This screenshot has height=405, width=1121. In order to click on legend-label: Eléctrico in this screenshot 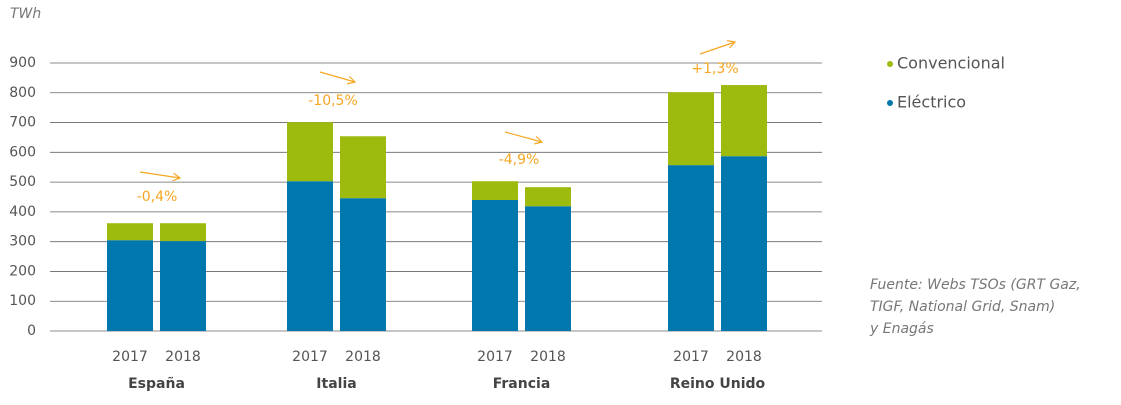, I will do `click(931, 102)`.